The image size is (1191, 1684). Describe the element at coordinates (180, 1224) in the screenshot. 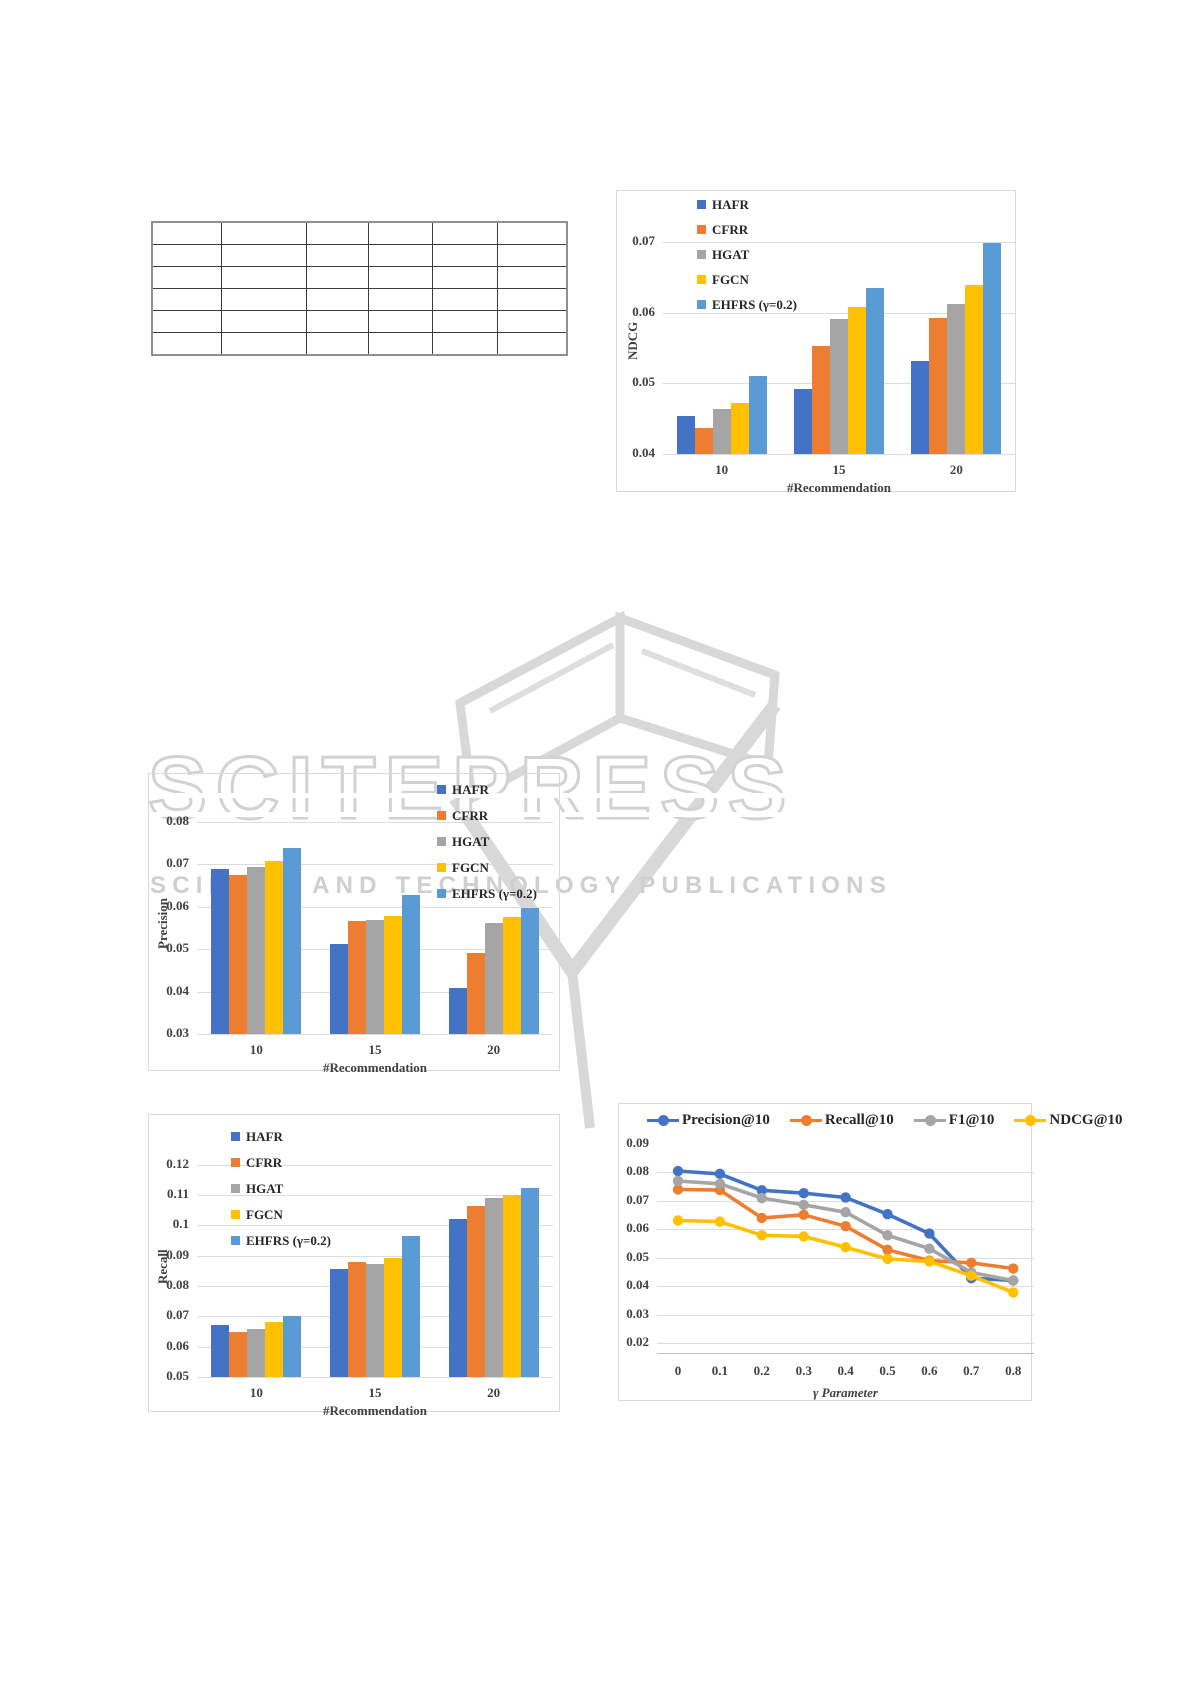

I see `y-tick-label: 0.1` at that location.